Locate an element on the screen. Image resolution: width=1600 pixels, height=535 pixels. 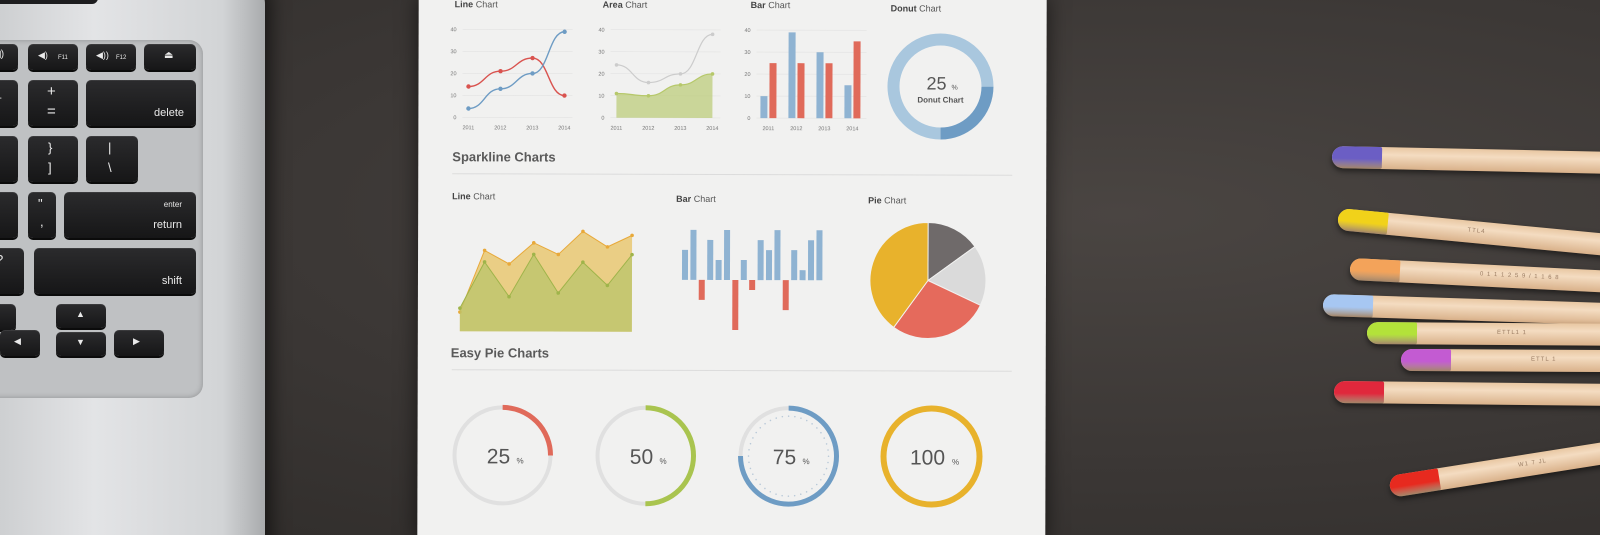
x-axis-ticks: 2011 2012 2013 2014 is located at coordinates (664, 129).